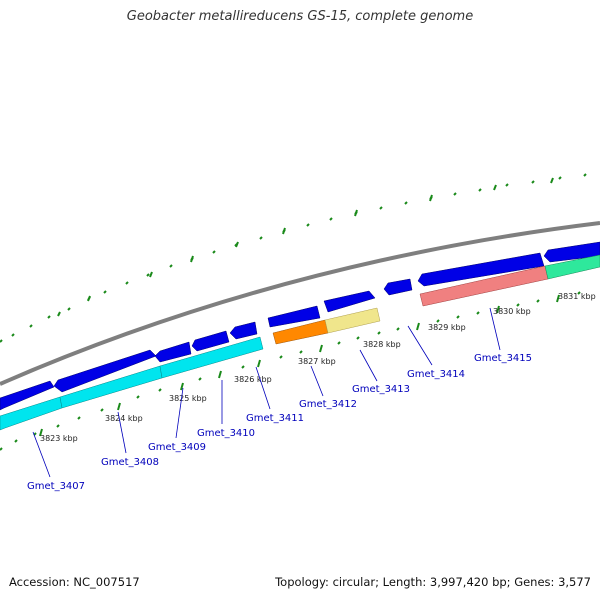 This screenshot has height=600, width=600. I want to click on kbp-label: 3823 kbp, so click(59, 438).